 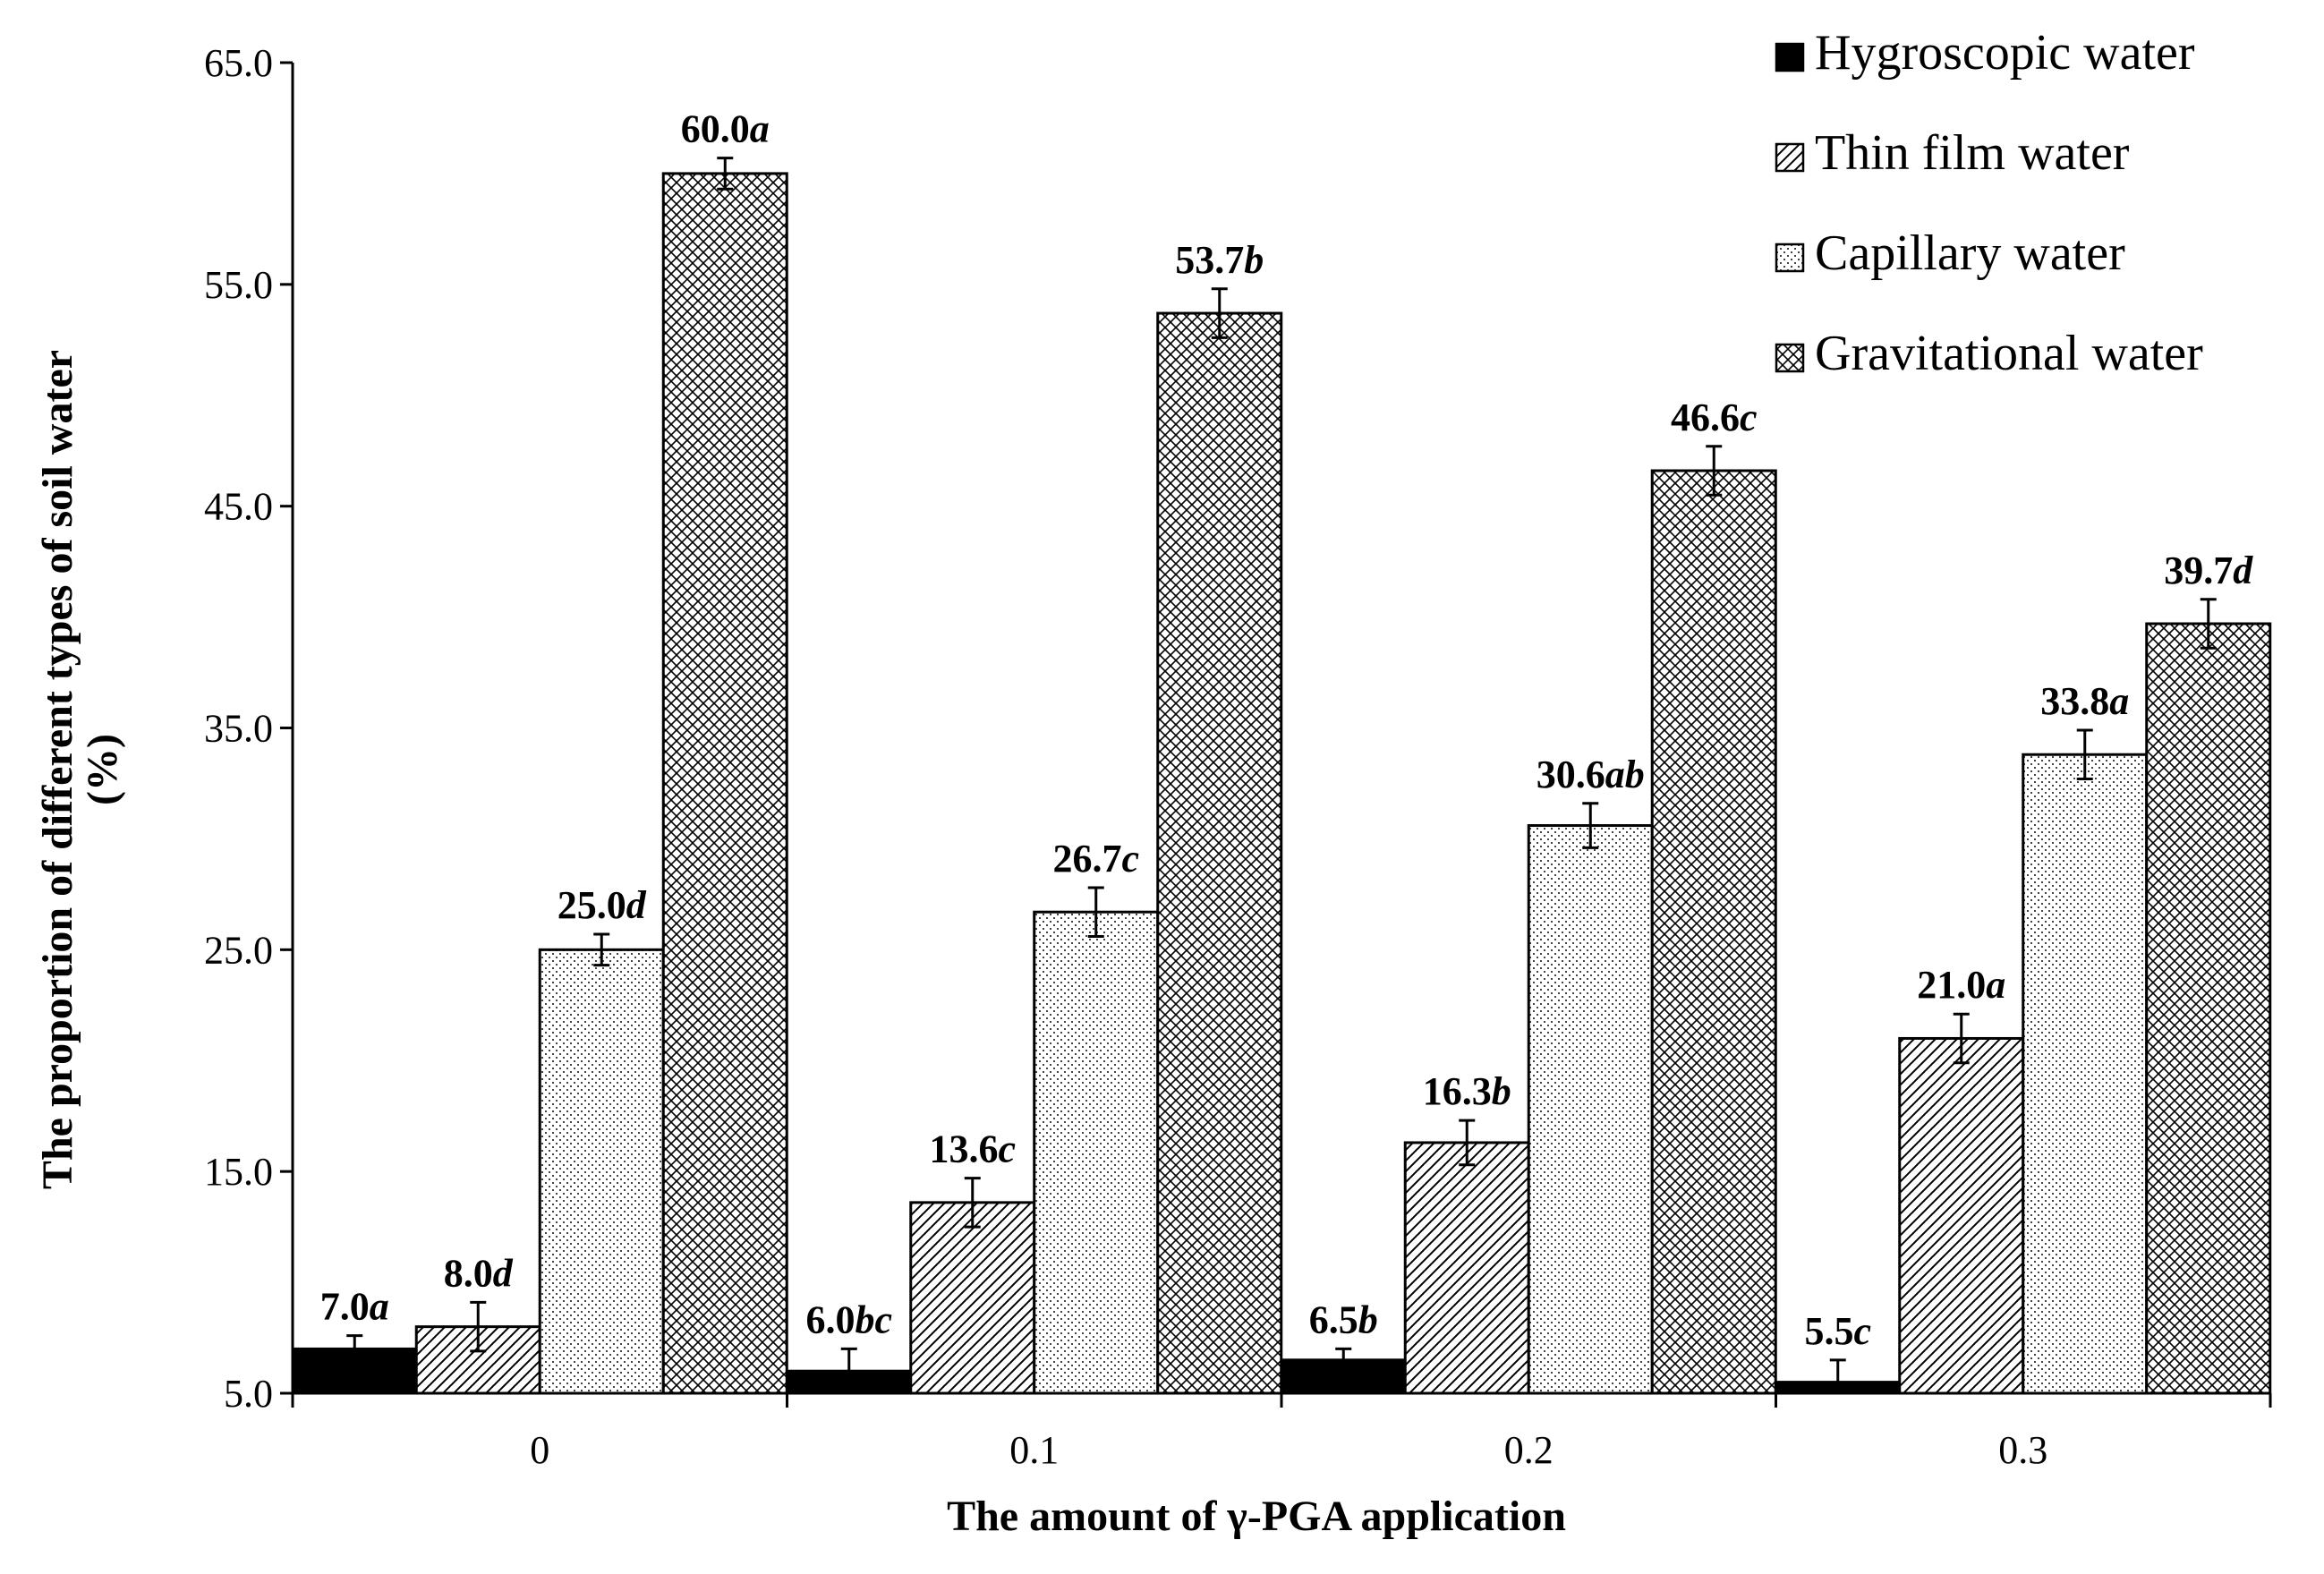 I want to click on data-label: 46.6c, so click(x=1714, y=417).